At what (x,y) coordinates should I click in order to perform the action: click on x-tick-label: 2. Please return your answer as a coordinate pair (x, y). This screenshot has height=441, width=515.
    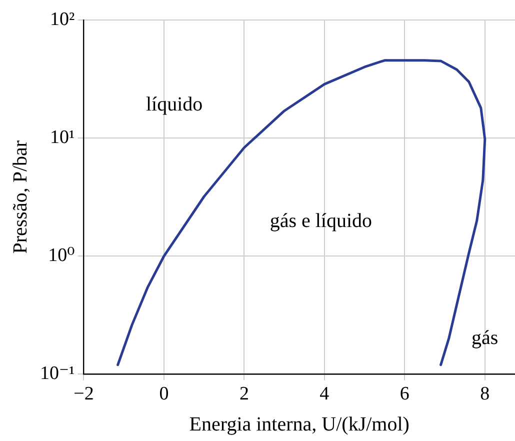
    Looking at the image, I should click on (244, 394).